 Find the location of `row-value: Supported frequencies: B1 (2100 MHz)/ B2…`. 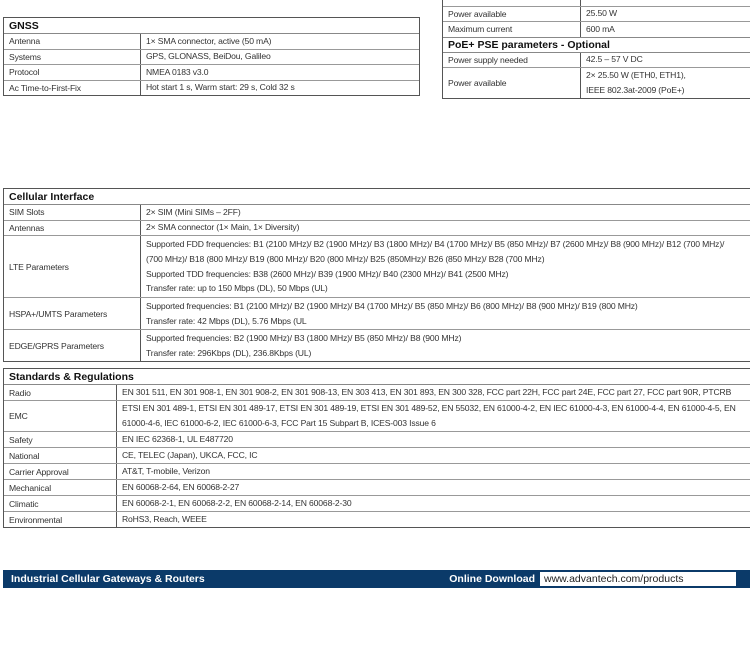

row-value: Supported frequencies: B1 (2100 MHz)/ B2… is located at coordinates (445, 313).